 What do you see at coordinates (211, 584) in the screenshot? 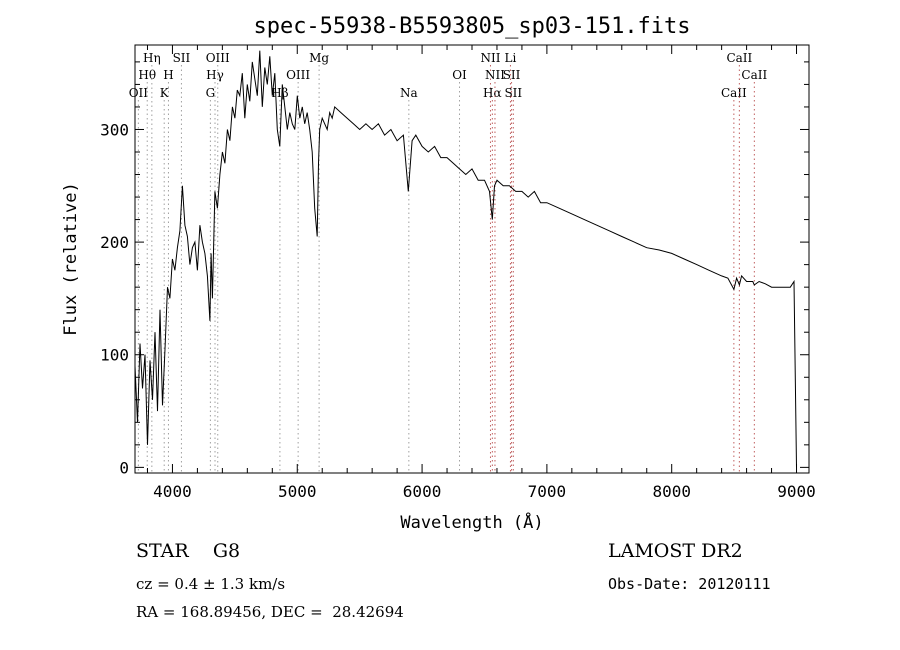
I see `redshift-cz: cz = 0.4 ± 1.3 km/s` at bounding box center [211, 584].